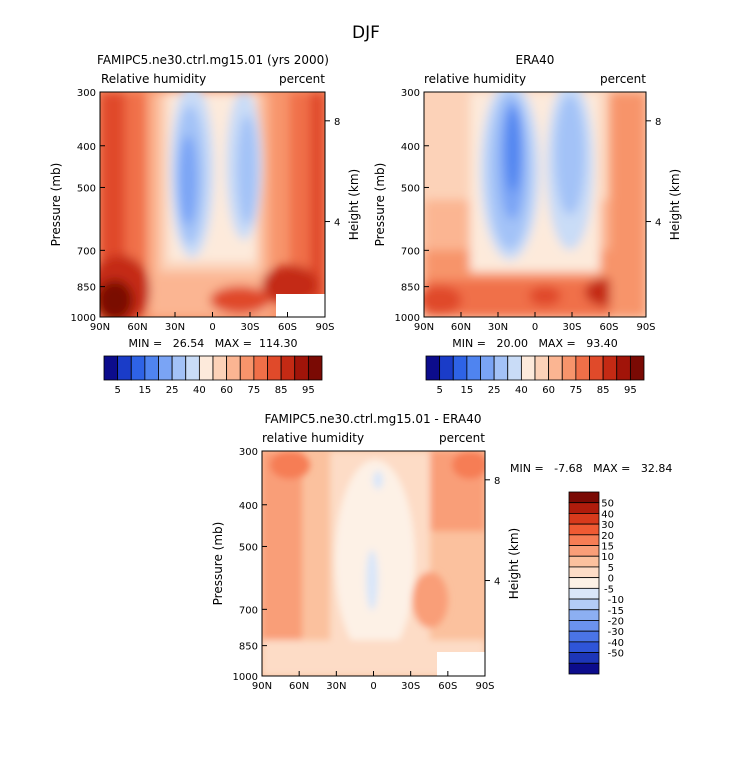  Describe the element at coordinates (548, 390) in the screenshot. I see `obs-colorbar-label: 60` at that location.